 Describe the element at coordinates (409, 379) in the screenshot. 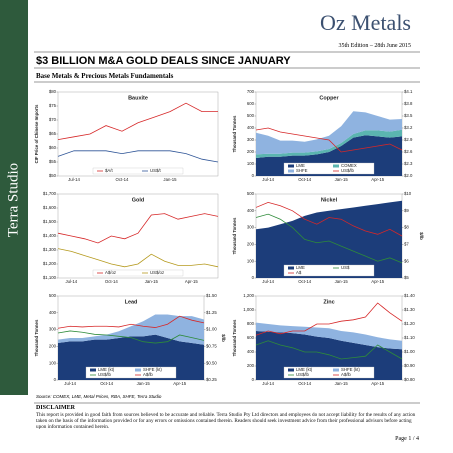

I see `y2-tick-label: $0.80` at that location.